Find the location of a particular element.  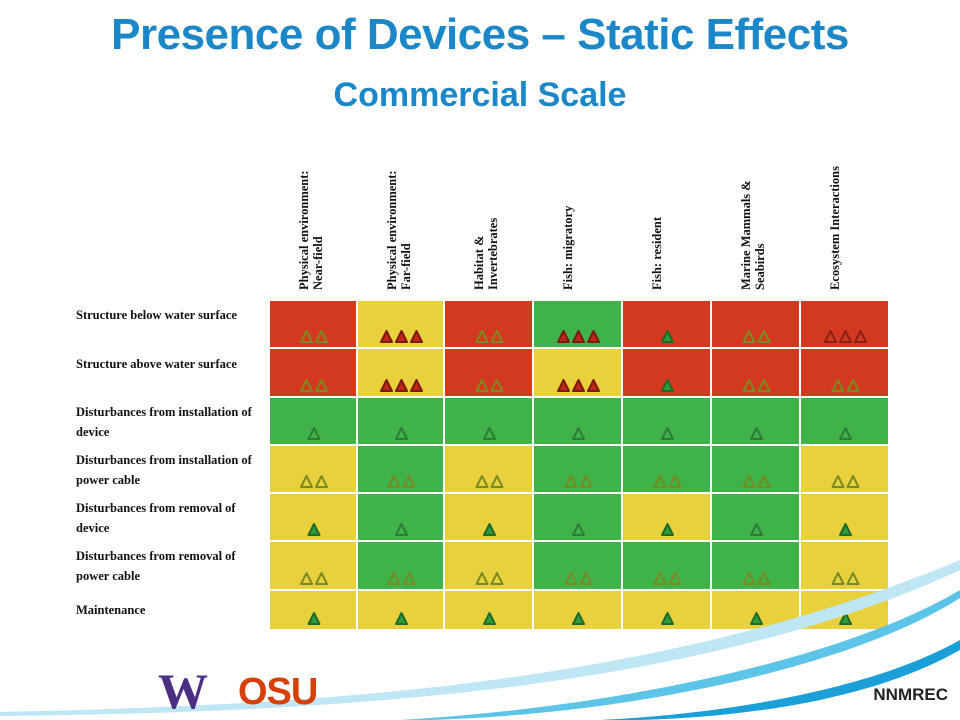

osu-logo: OSU is located at coordinates (278, 692).